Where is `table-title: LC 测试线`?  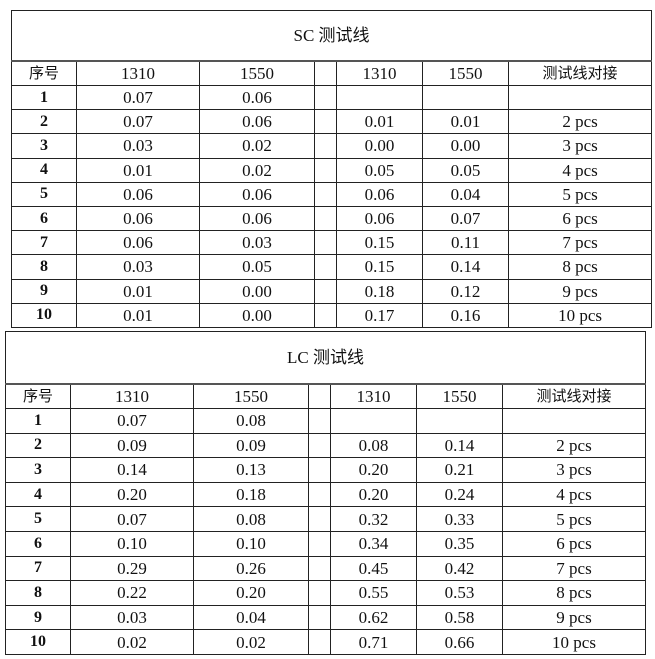 table-title: LC 测试线 is located at coordinates (325, 358).